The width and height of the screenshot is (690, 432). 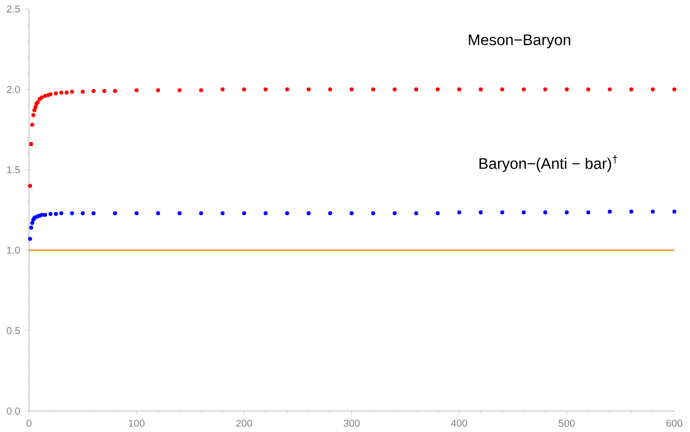 I want to click on y-tick-label: 2.0, so click(x=13, y=89).